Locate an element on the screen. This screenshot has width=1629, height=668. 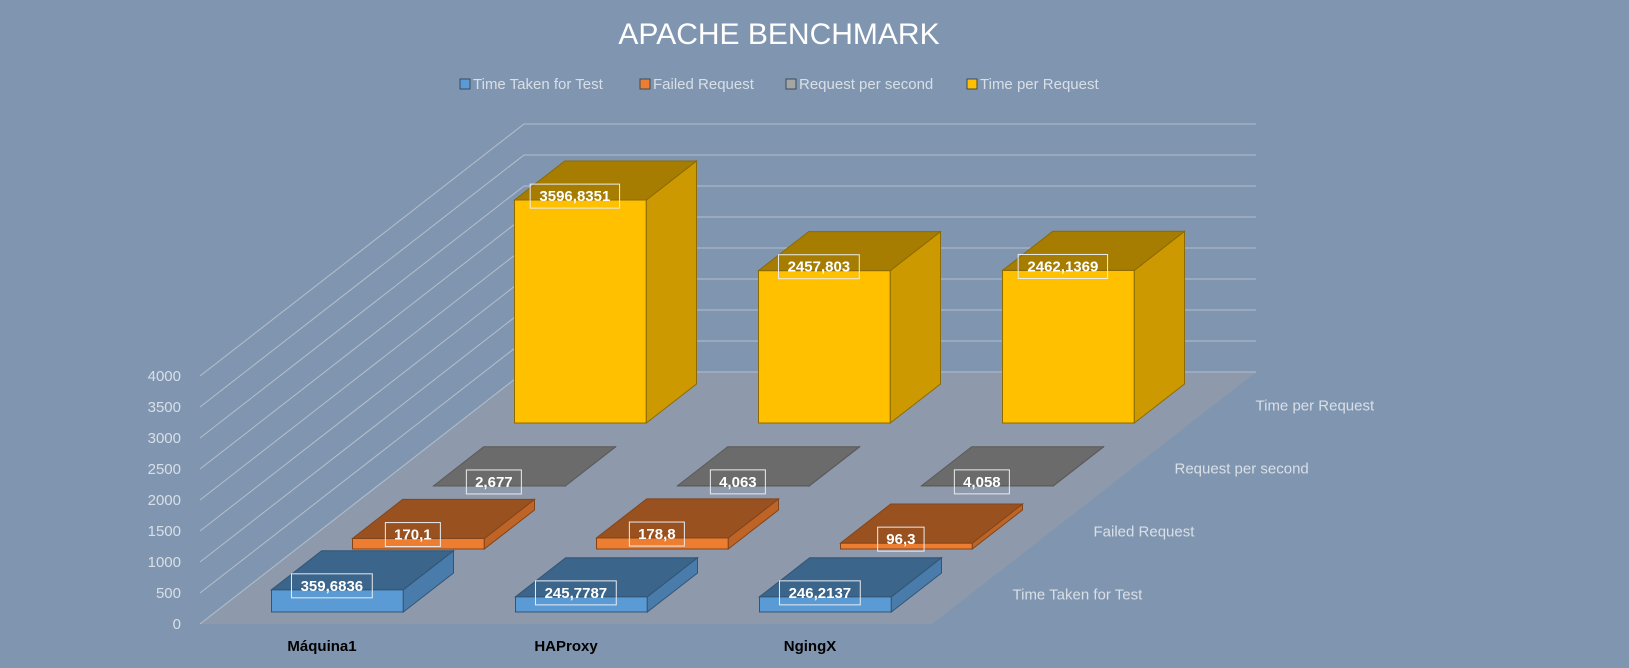
legend-label: Time per Request is located at coordinates (1039, 84).